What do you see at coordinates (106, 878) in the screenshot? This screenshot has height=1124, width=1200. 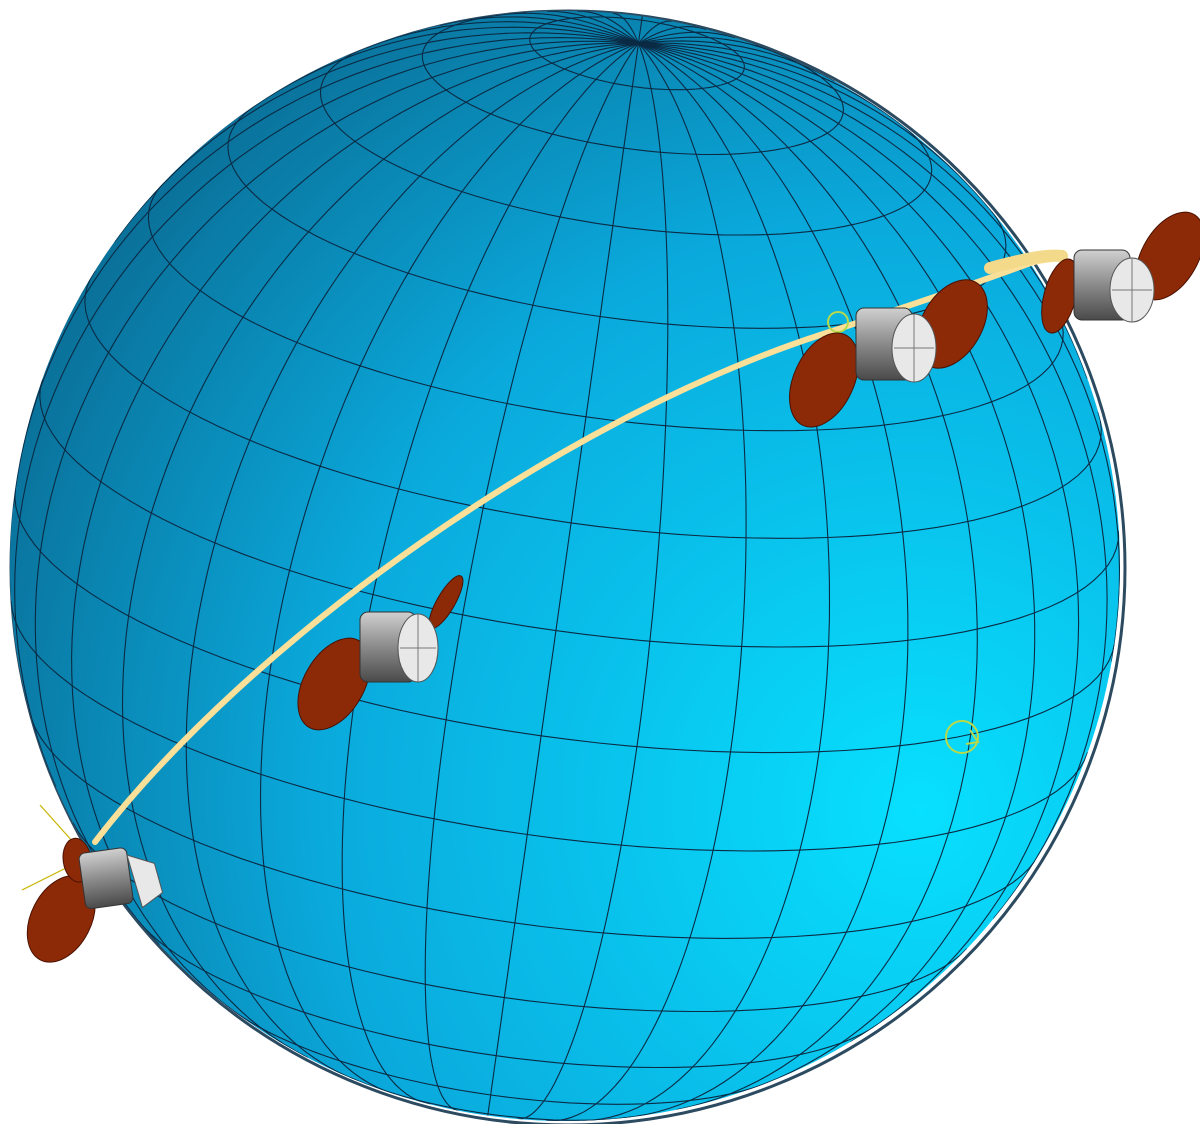 I see `spacecraft-body` at bounding box center [106, 878].